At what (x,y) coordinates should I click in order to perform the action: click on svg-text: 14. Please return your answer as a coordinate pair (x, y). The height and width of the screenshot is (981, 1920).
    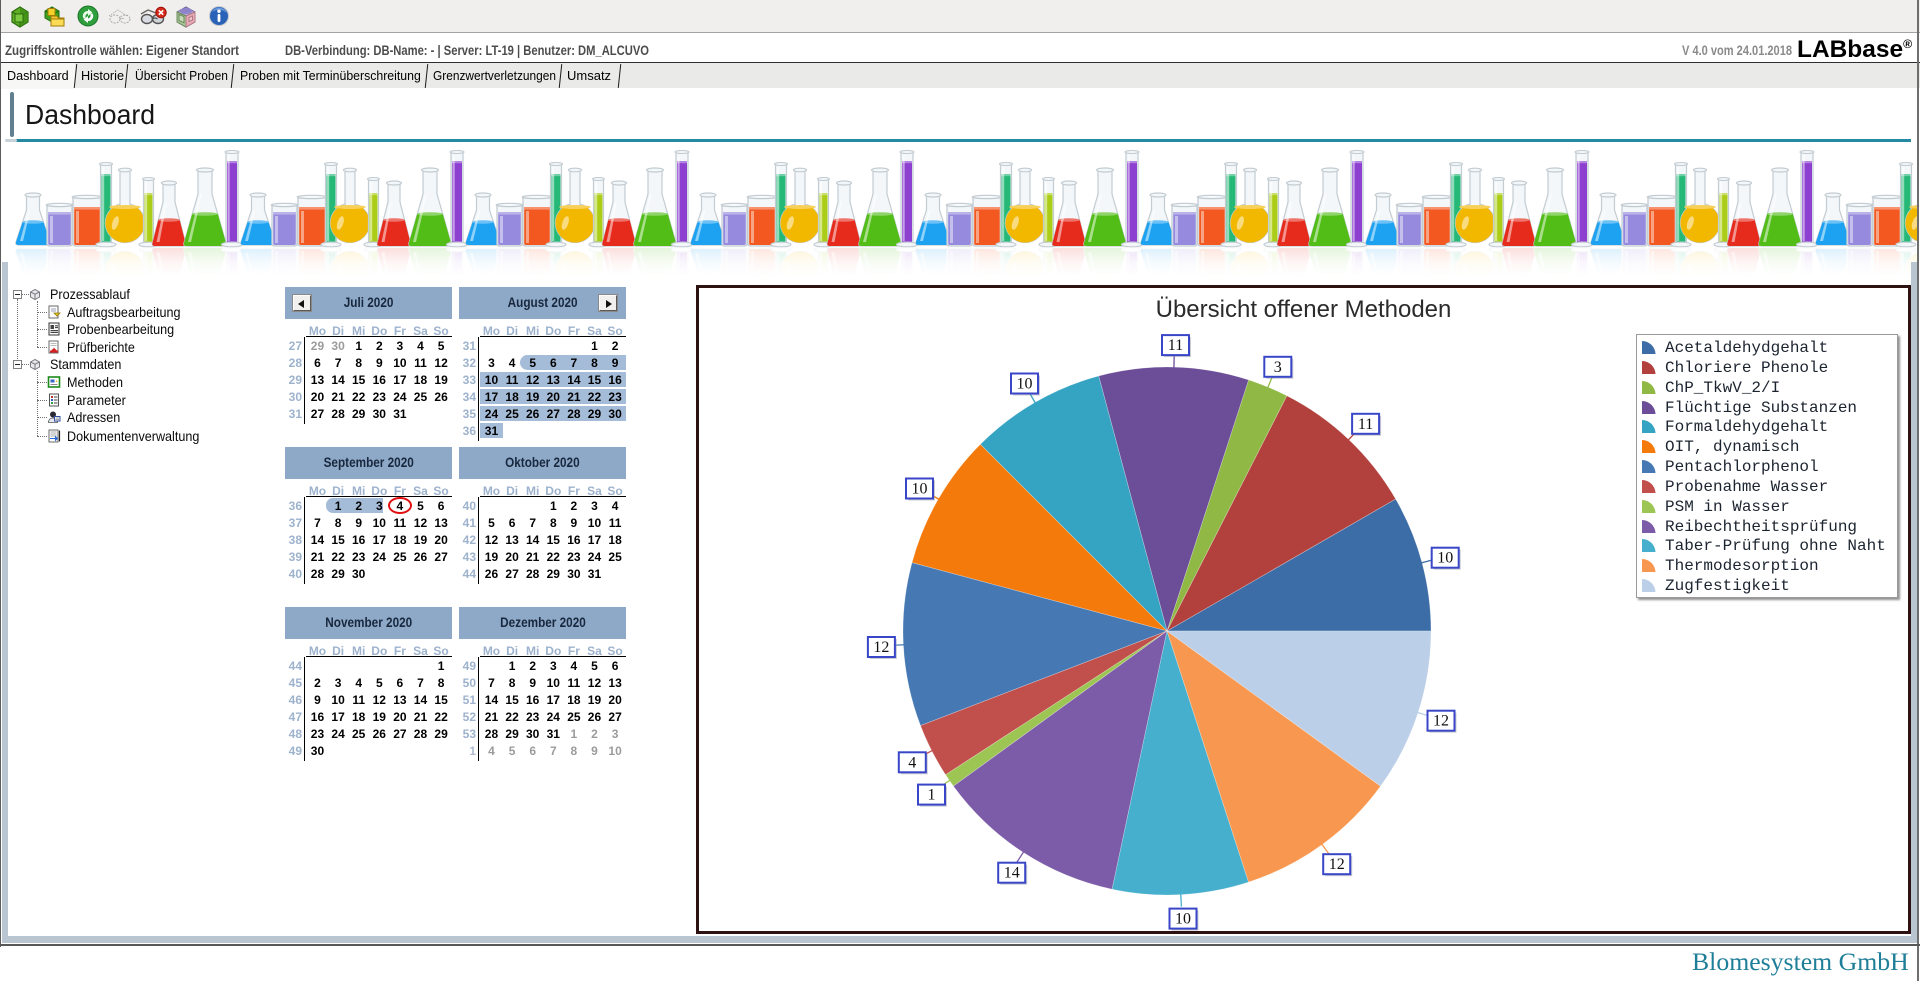
    Looking at the image, I should click on (1012, 873).